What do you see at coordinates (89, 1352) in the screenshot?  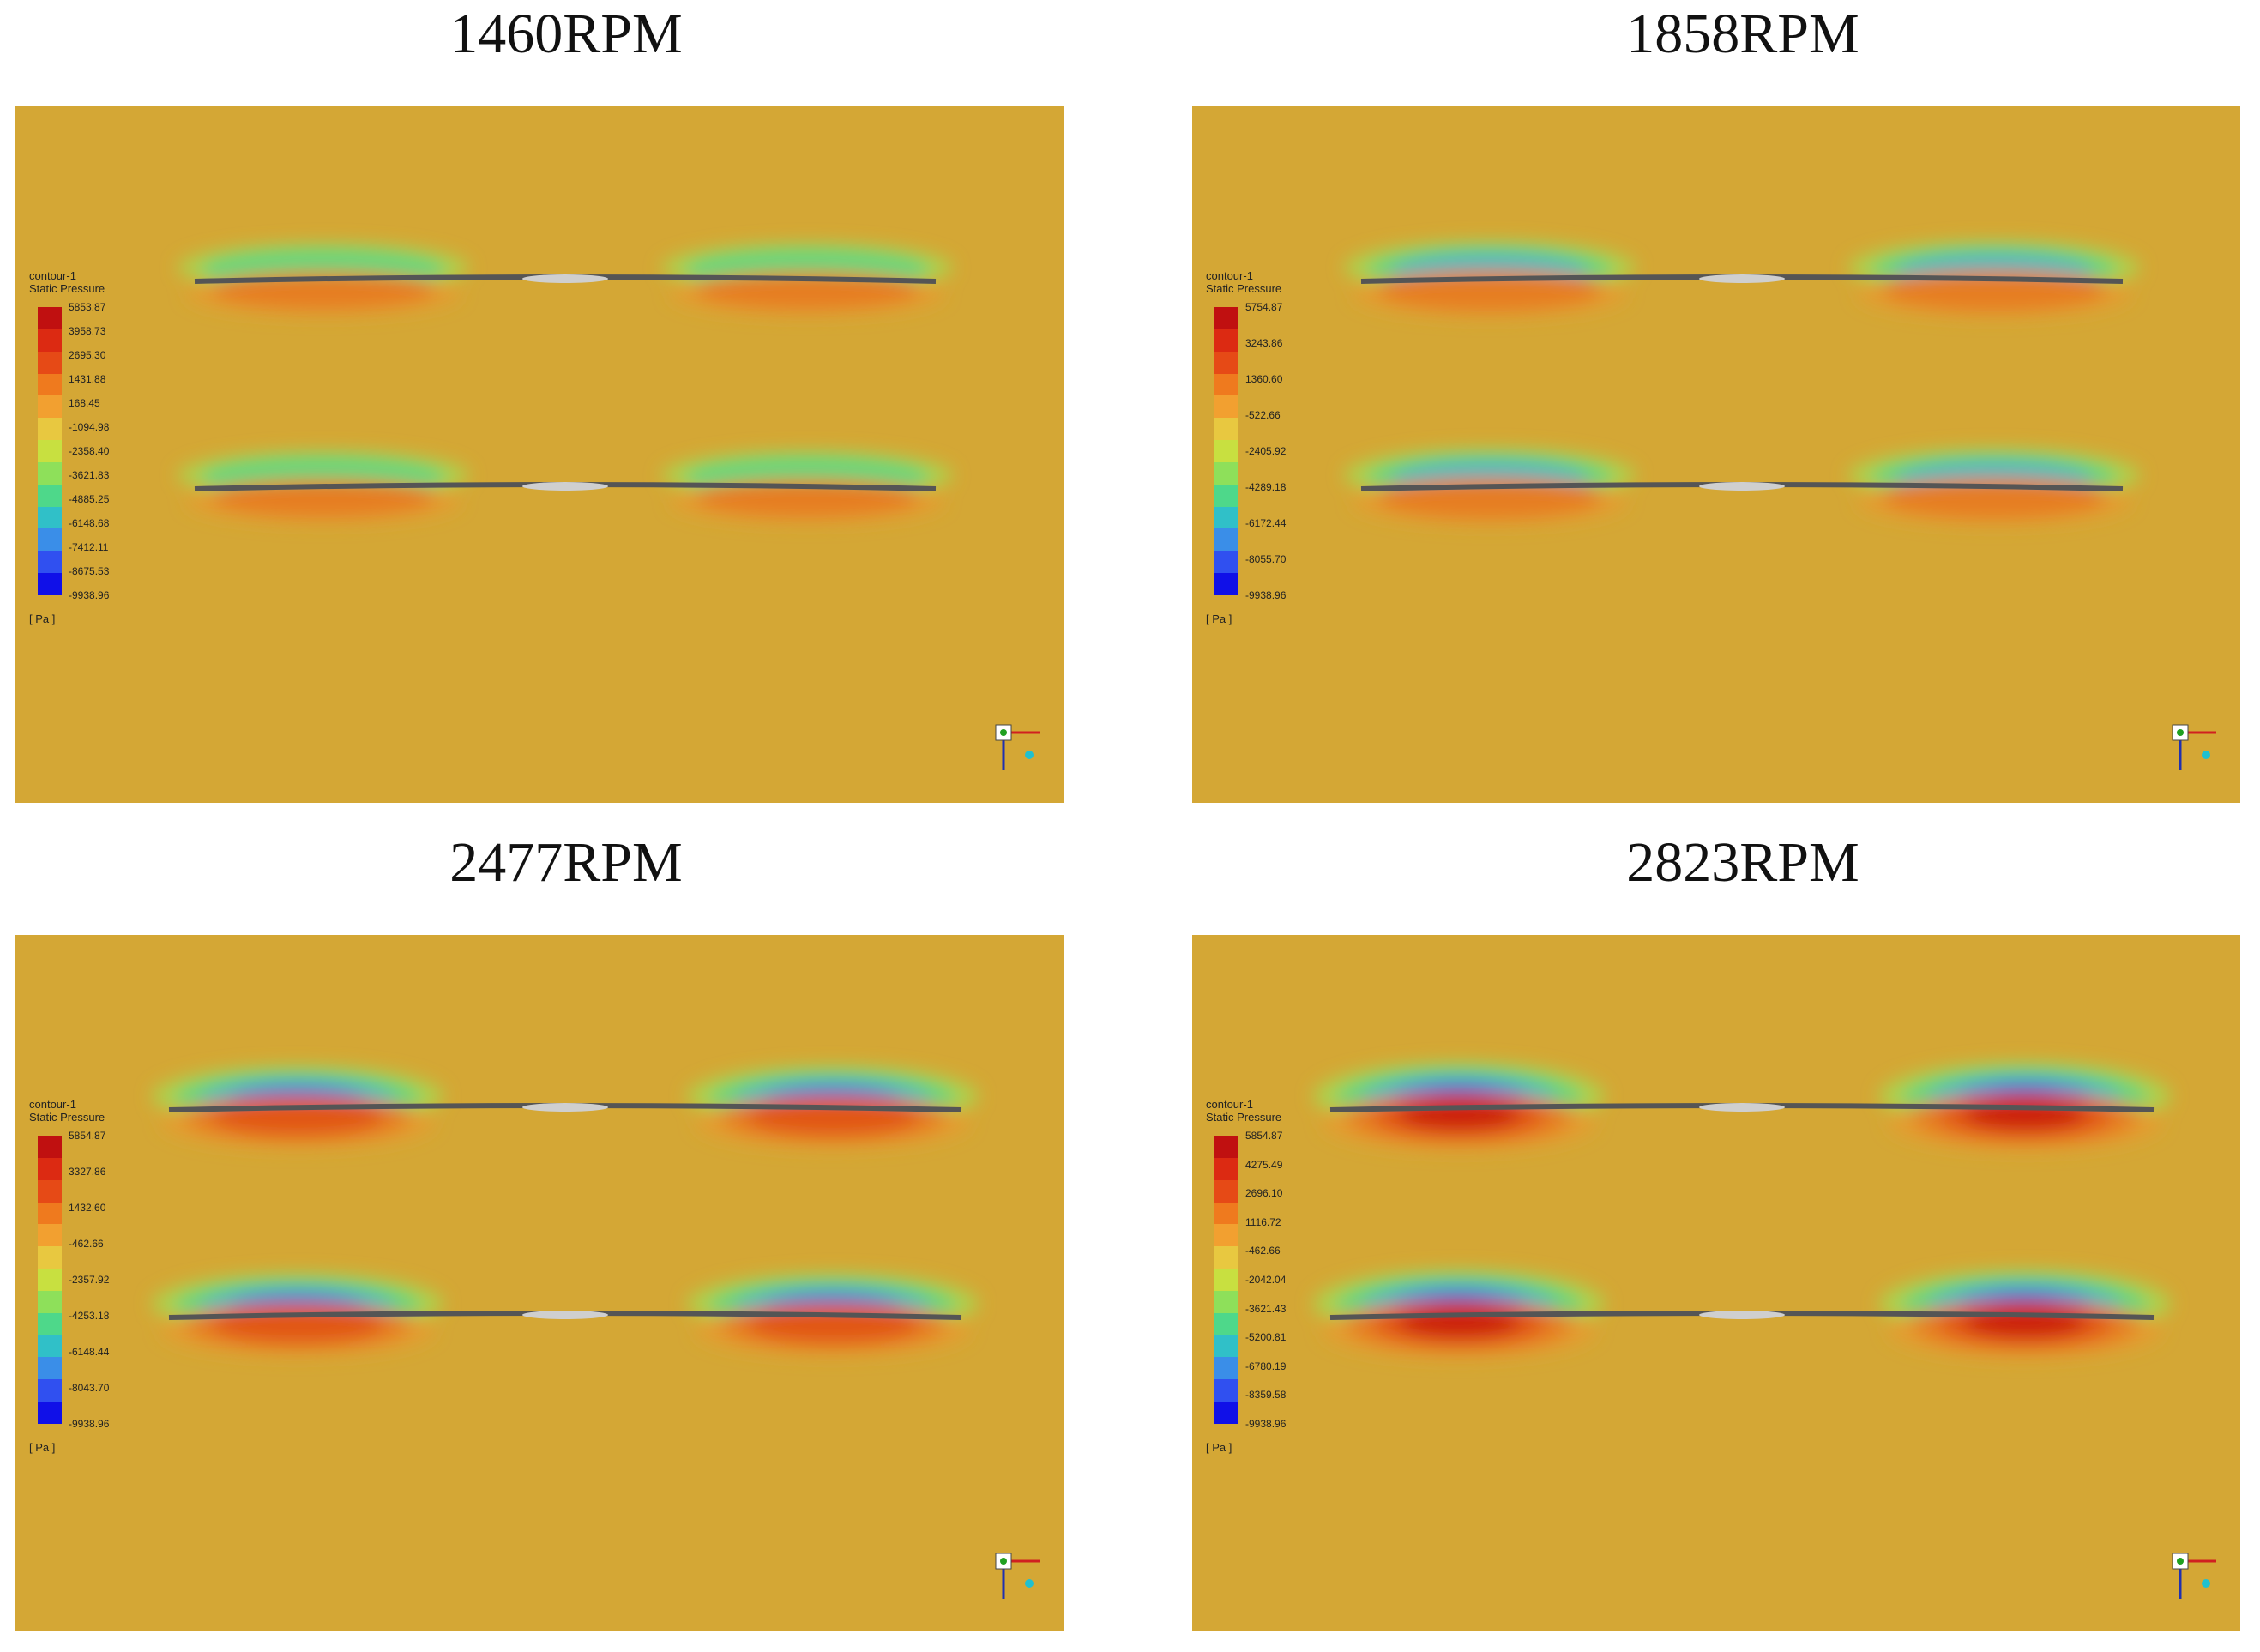 I see `legend-tick-label: -6148.44` at bounding box center [89, 1352].